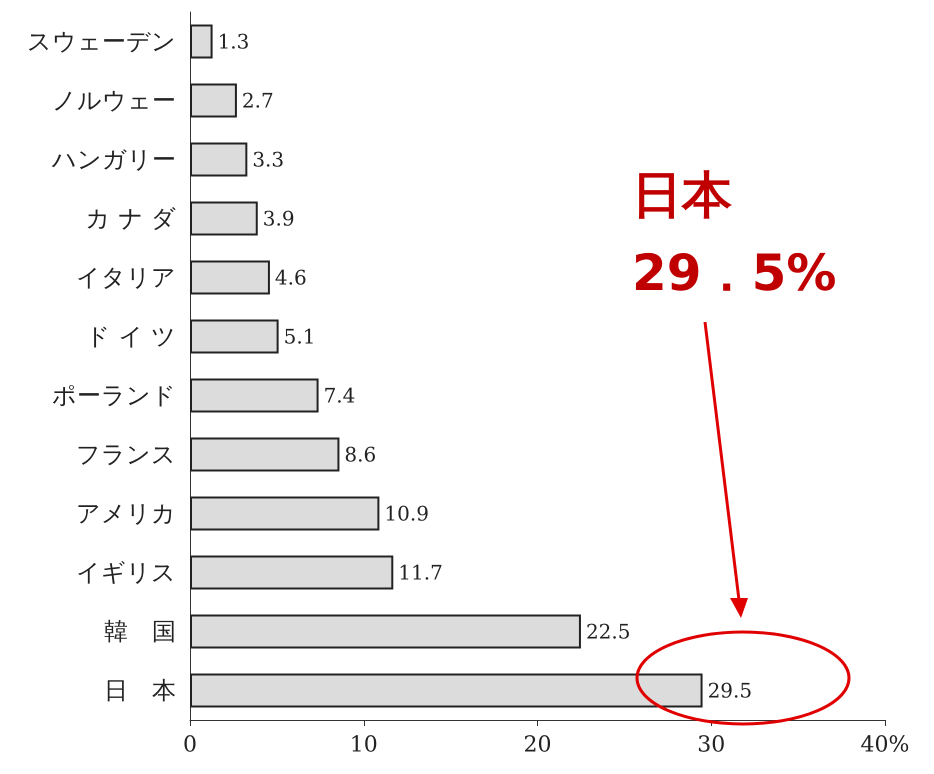  What do you see at coordinates (126, 454) in the screenshot?
I see `y-tick-label: フランス` at bounding box center [126, 454].